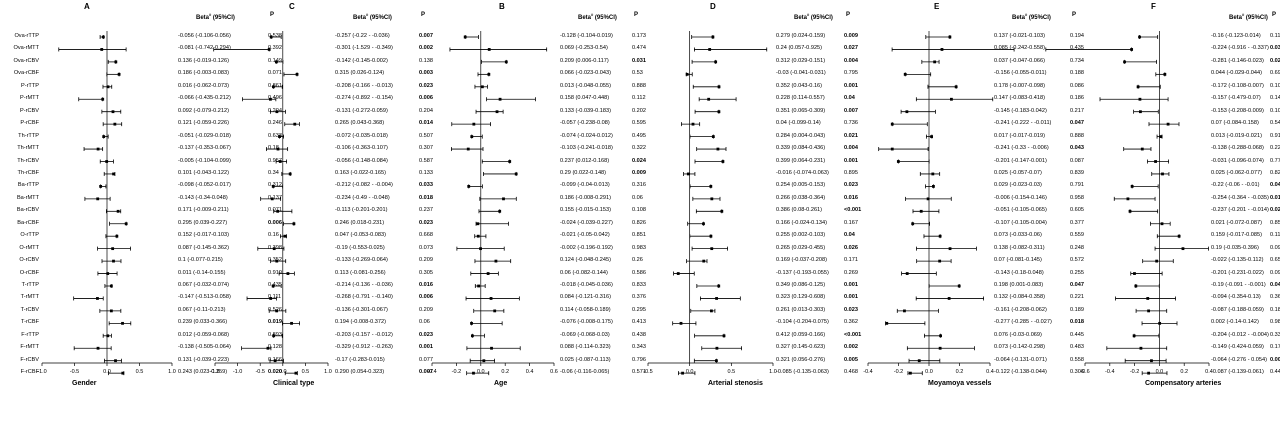  What do you see at coordinates (29, 85) in the screenshot?
I see `row-label: P-rTTP` at bounding box center [29, 85].